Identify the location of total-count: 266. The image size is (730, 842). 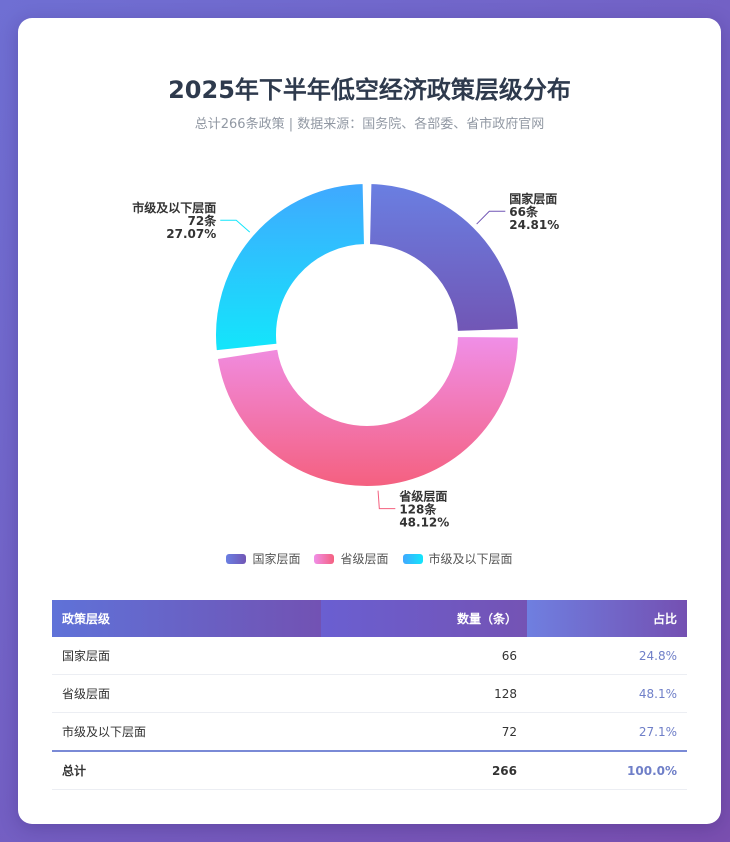
(424, 770).